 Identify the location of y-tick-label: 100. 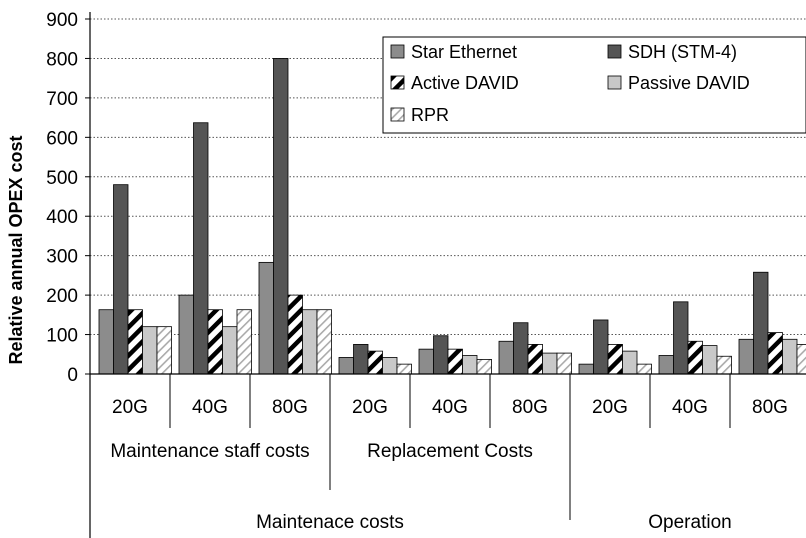
(62, 336).